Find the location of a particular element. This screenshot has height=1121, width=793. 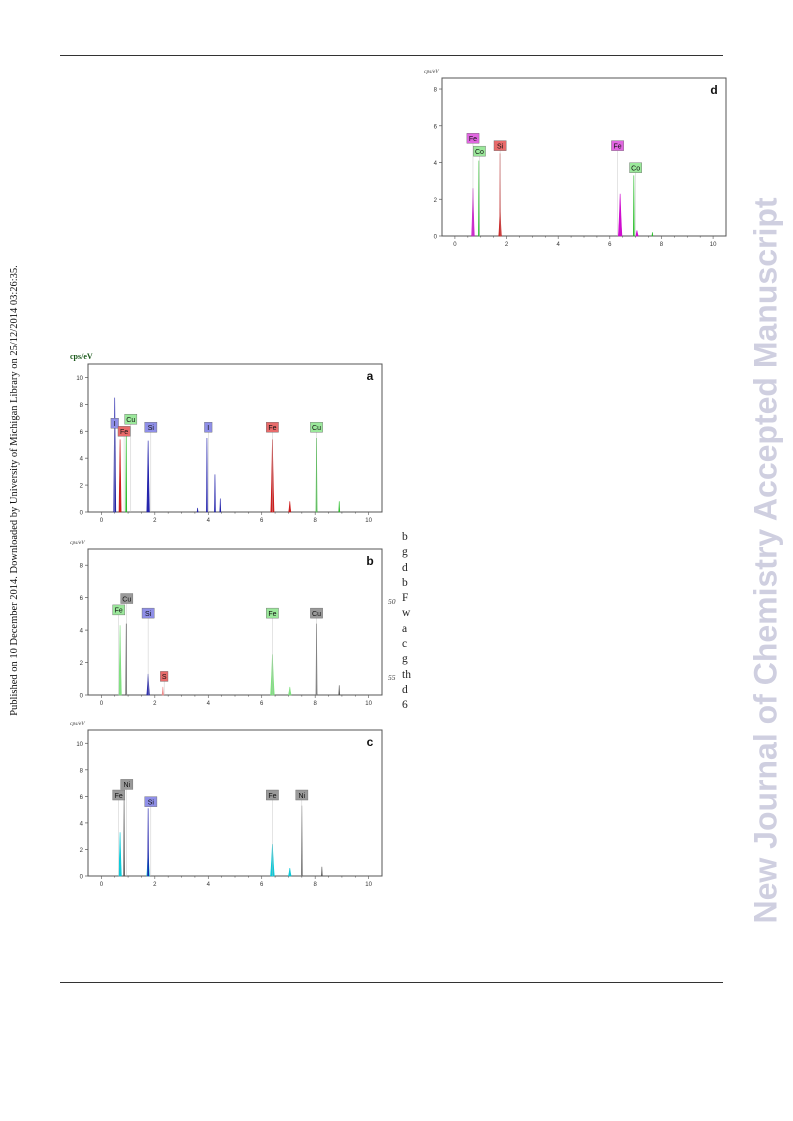

top-rule is located at coordinates (391, 55).